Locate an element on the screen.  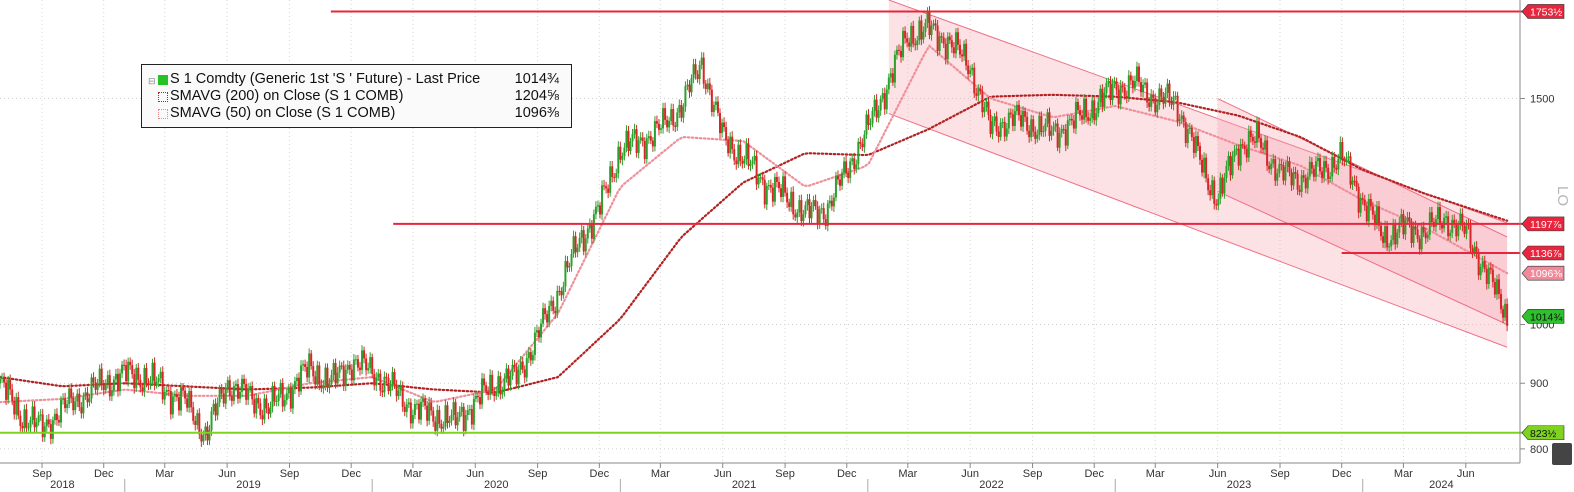
ma200-swatch-icon is located at coordinates (163, 97).